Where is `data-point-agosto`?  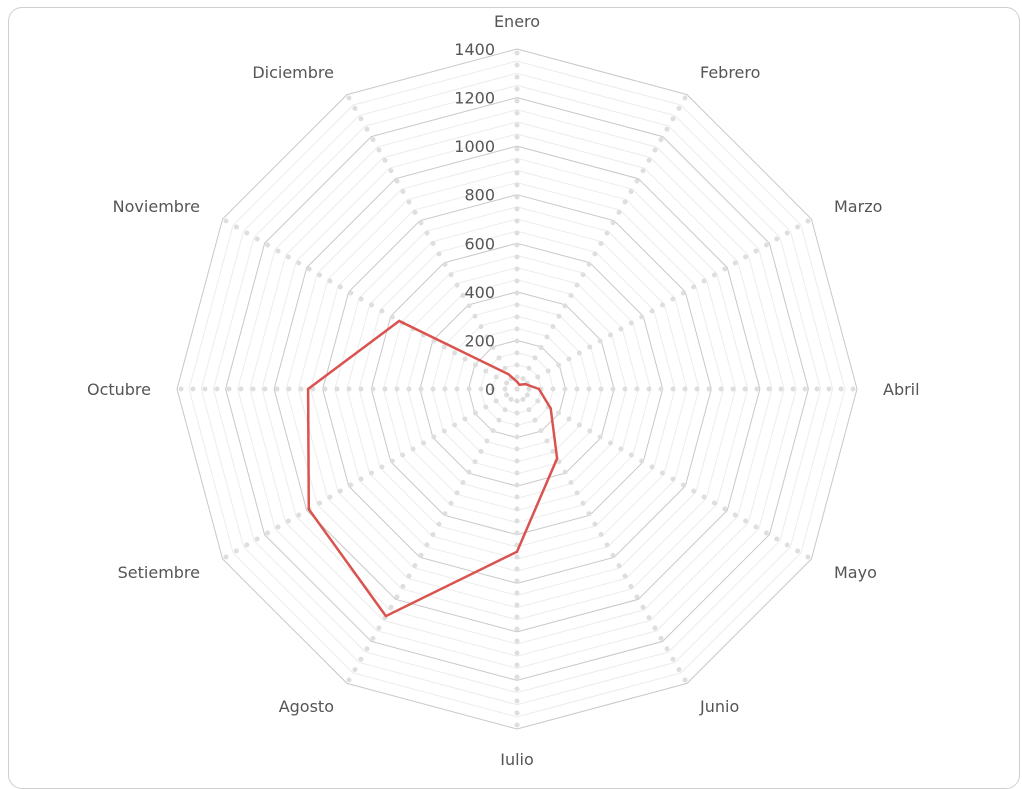 data-point-agosto is located at coordinates (386, 616).